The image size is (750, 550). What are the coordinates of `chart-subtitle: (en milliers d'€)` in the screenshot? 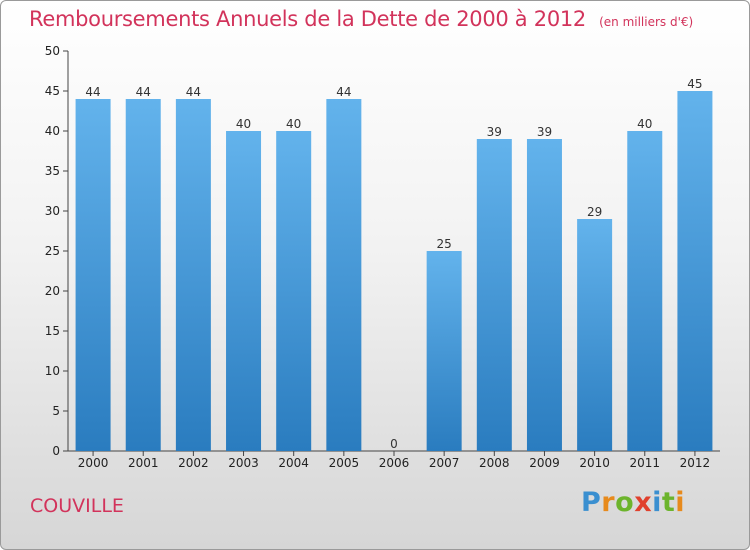 It's located at (646, 22).